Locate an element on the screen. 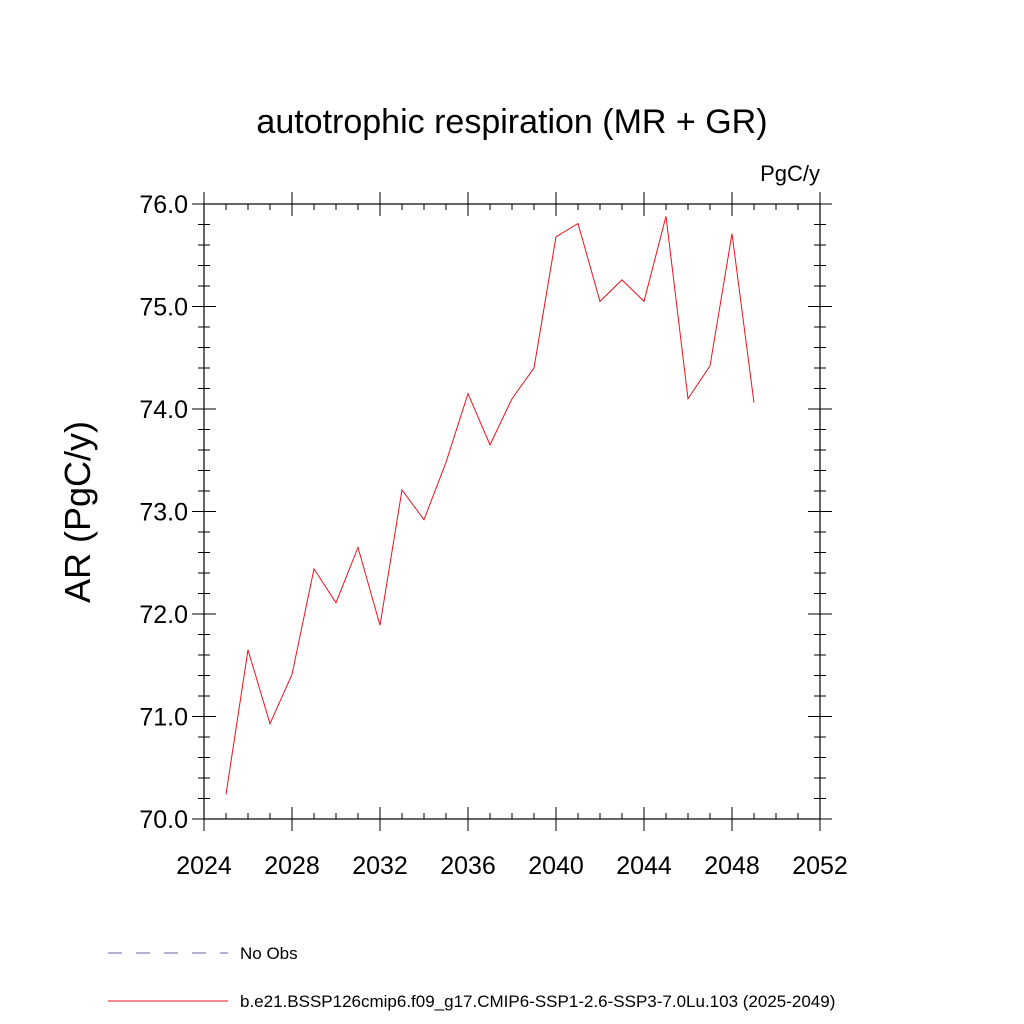 Image resolution: width=1024 pixels, height=1024 pixels. y-tick-label: 71.0 is located at coordinates (163, 718).